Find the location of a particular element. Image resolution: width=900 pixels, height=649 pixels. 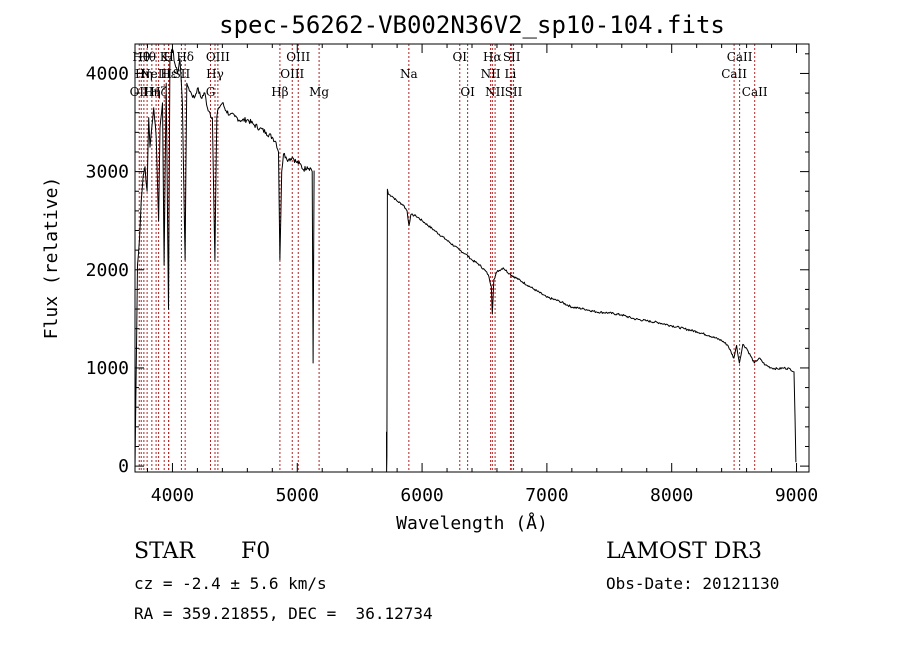

coordinates-text: RA = 359.21855, DEC = 36.12734 is located at coordinates (283, 613).